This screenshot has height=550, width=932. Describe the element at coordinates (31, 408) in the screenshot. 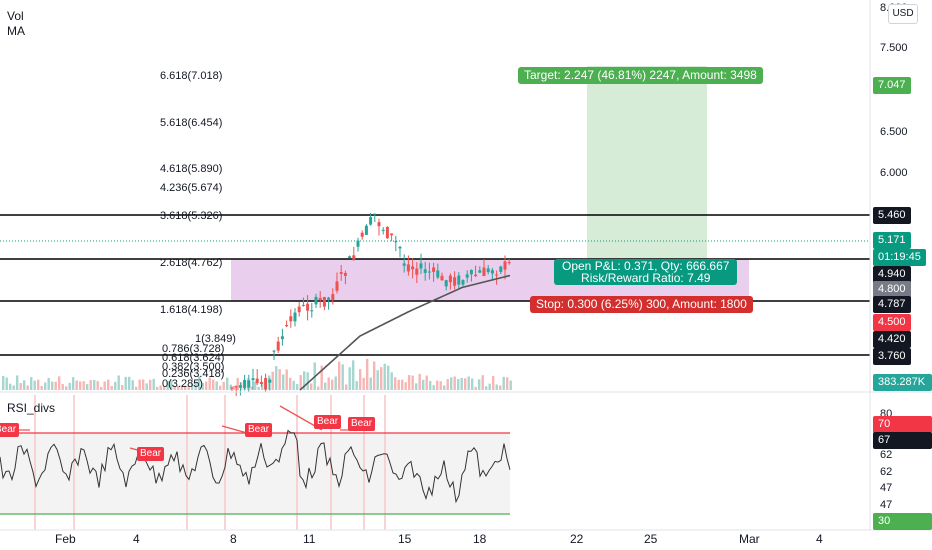

I see `rsi-title: RSI_divs` at that location.